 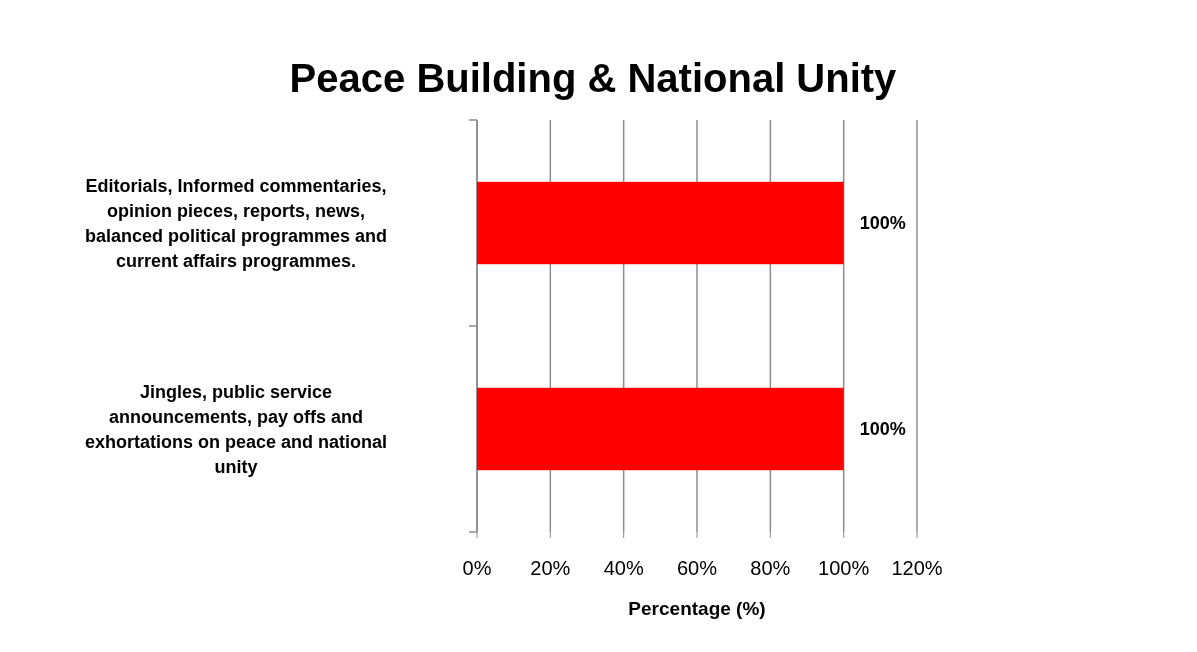 What do you see at coordinates (236, 429) in the screenshot?
I see `y-tick-label: Jingles, public service announcements, pay offs and exhortations on peace and national unity` at bounding box center [236, 429].